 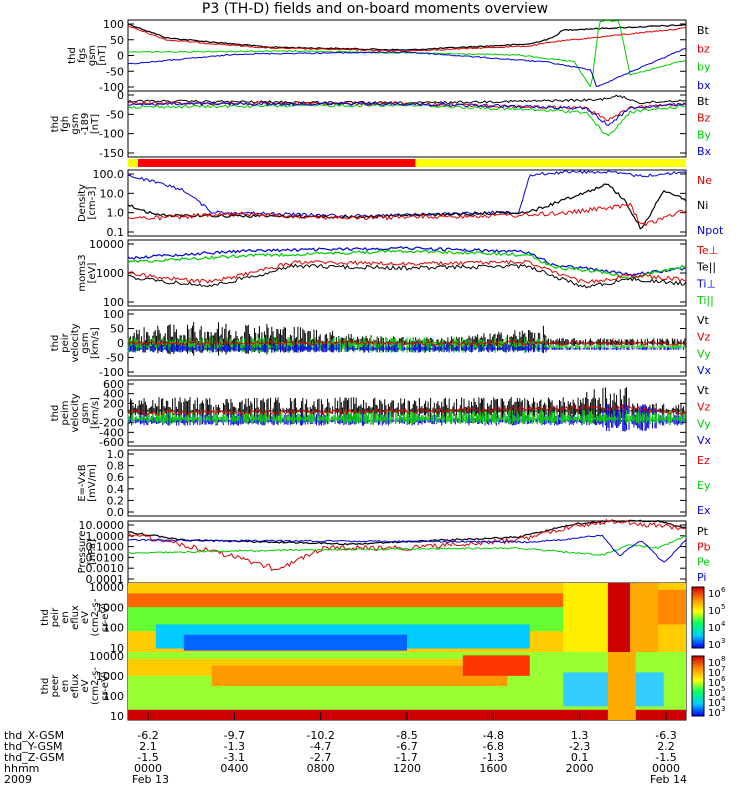 I want to click on y-axis-label: fgh, so click(x=65, y=124).